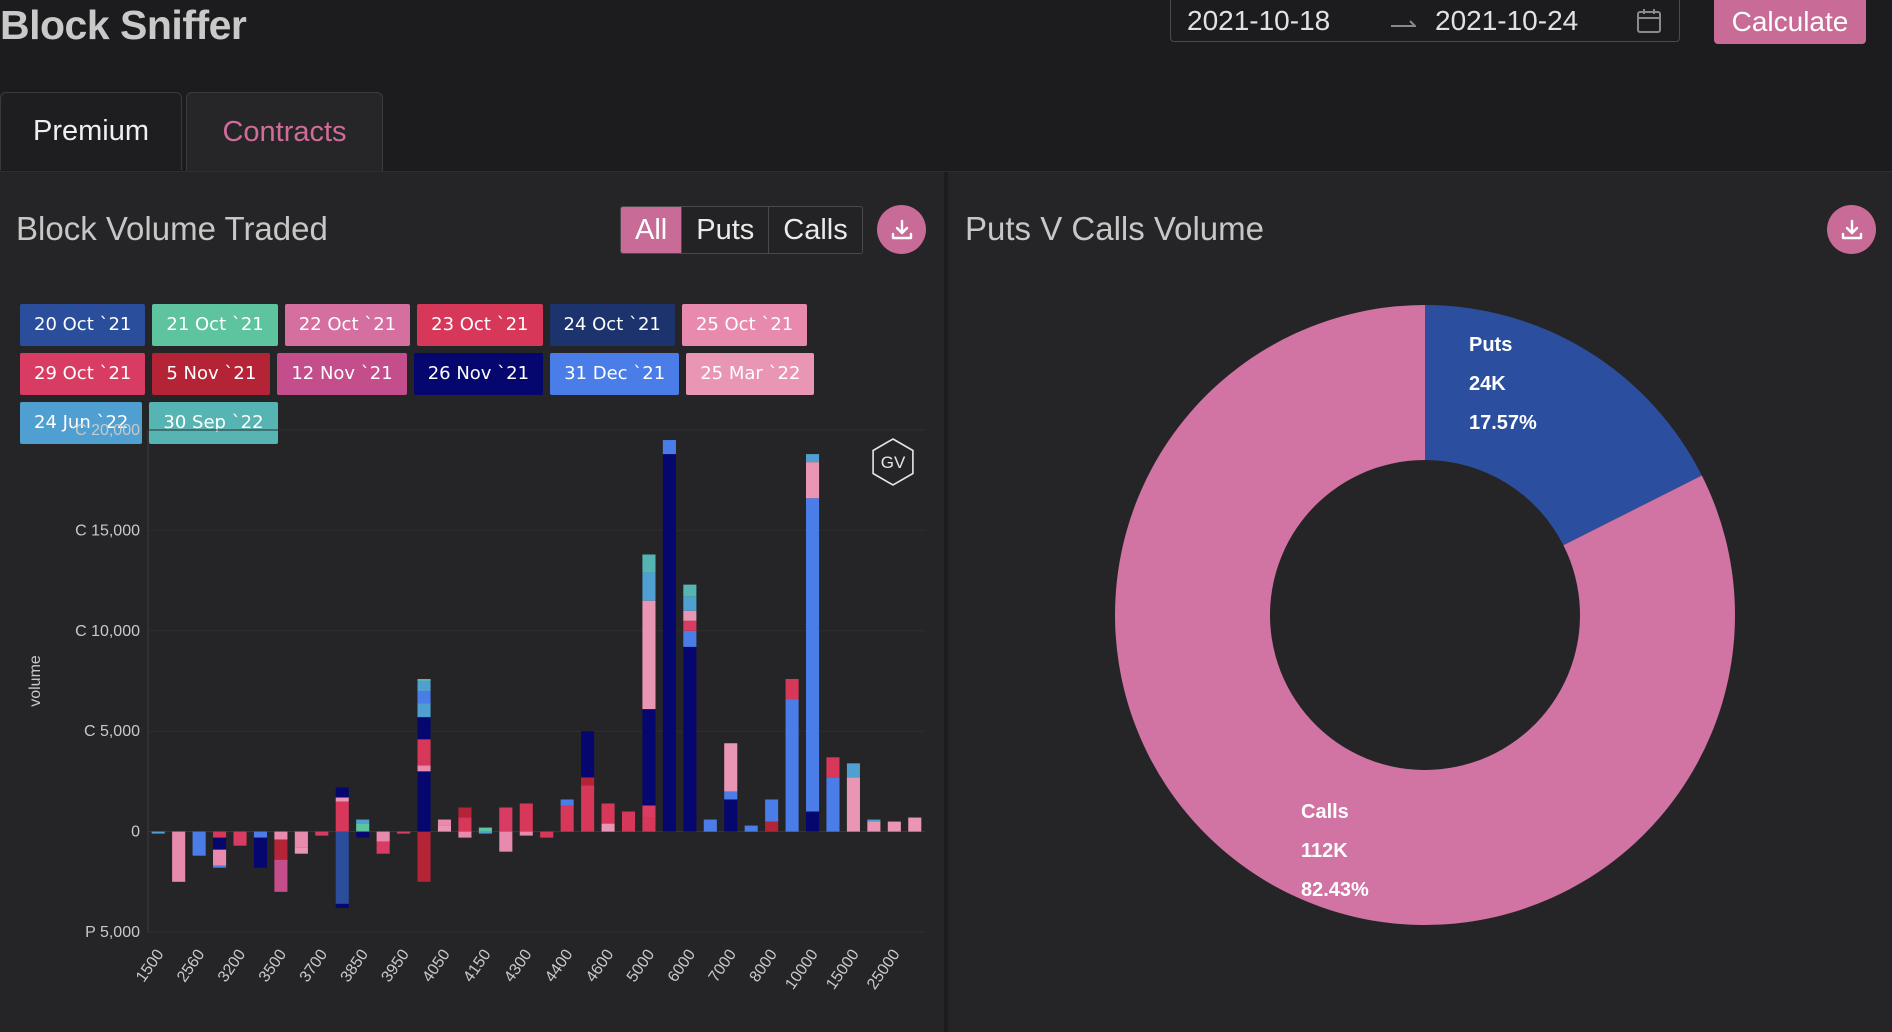  I want to click on end-date-input, so click(1527, 20).